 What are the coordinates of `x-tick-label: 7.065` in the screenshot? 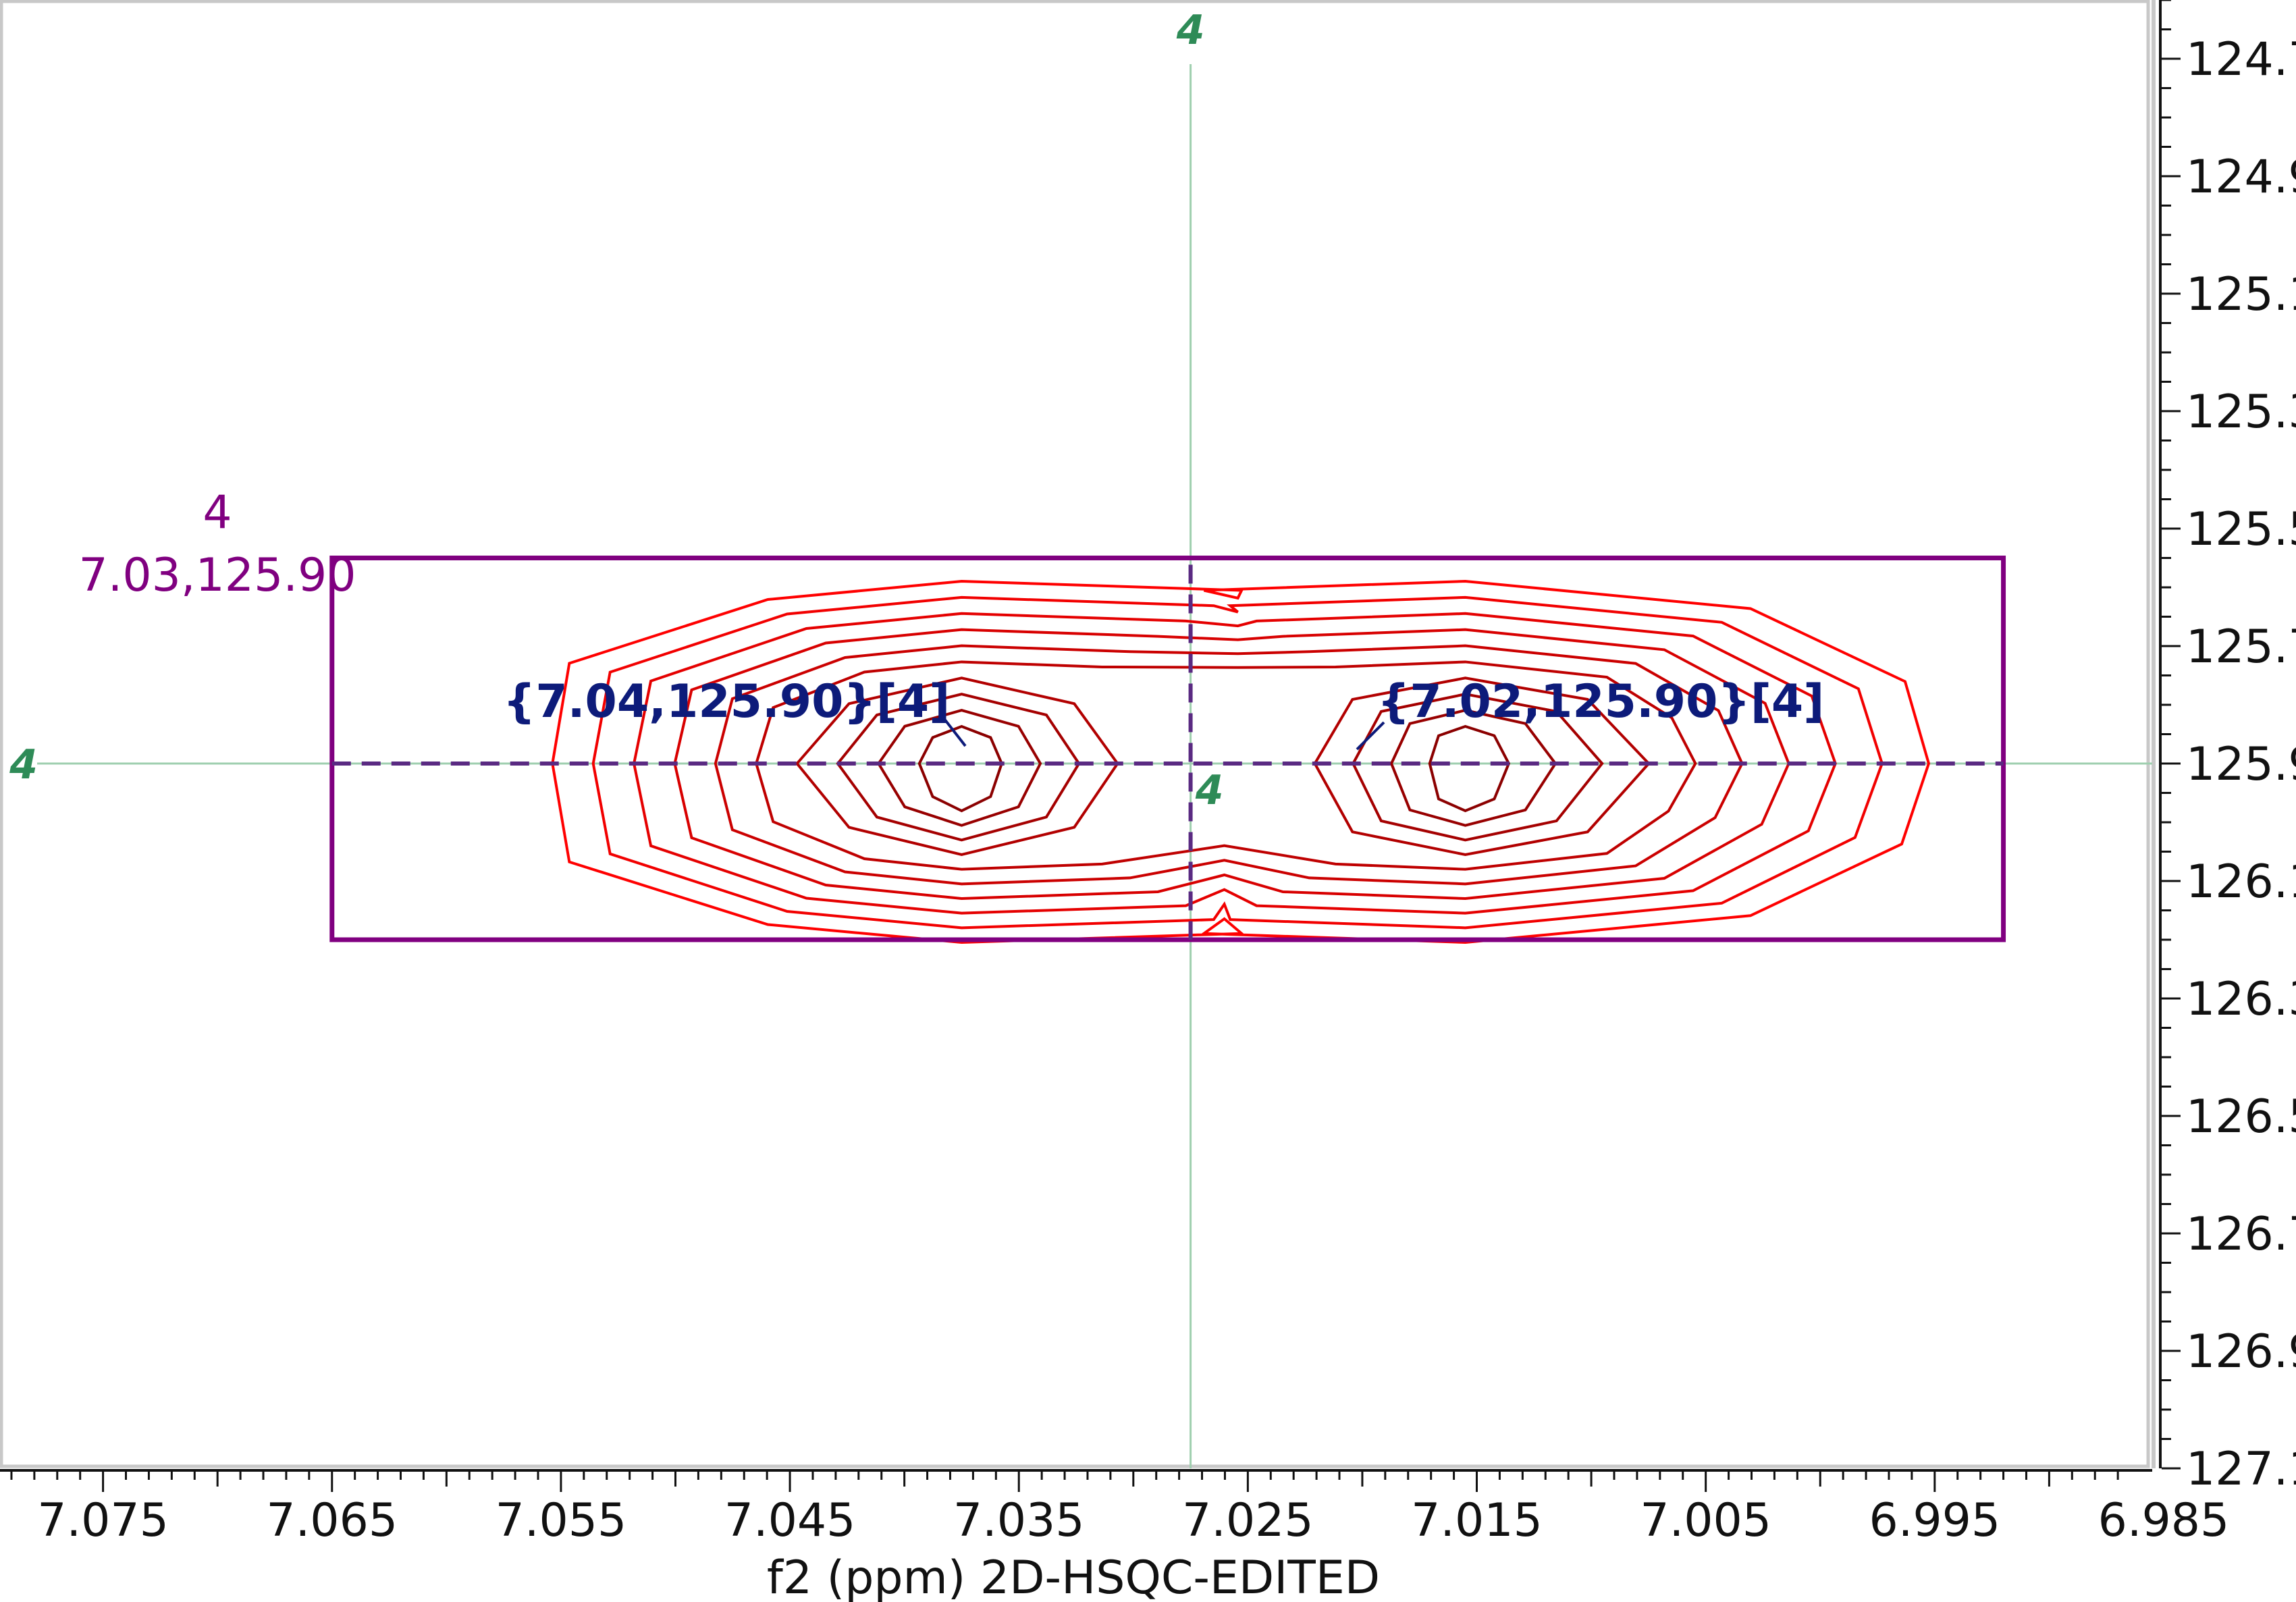 It's located at (332, 1520).